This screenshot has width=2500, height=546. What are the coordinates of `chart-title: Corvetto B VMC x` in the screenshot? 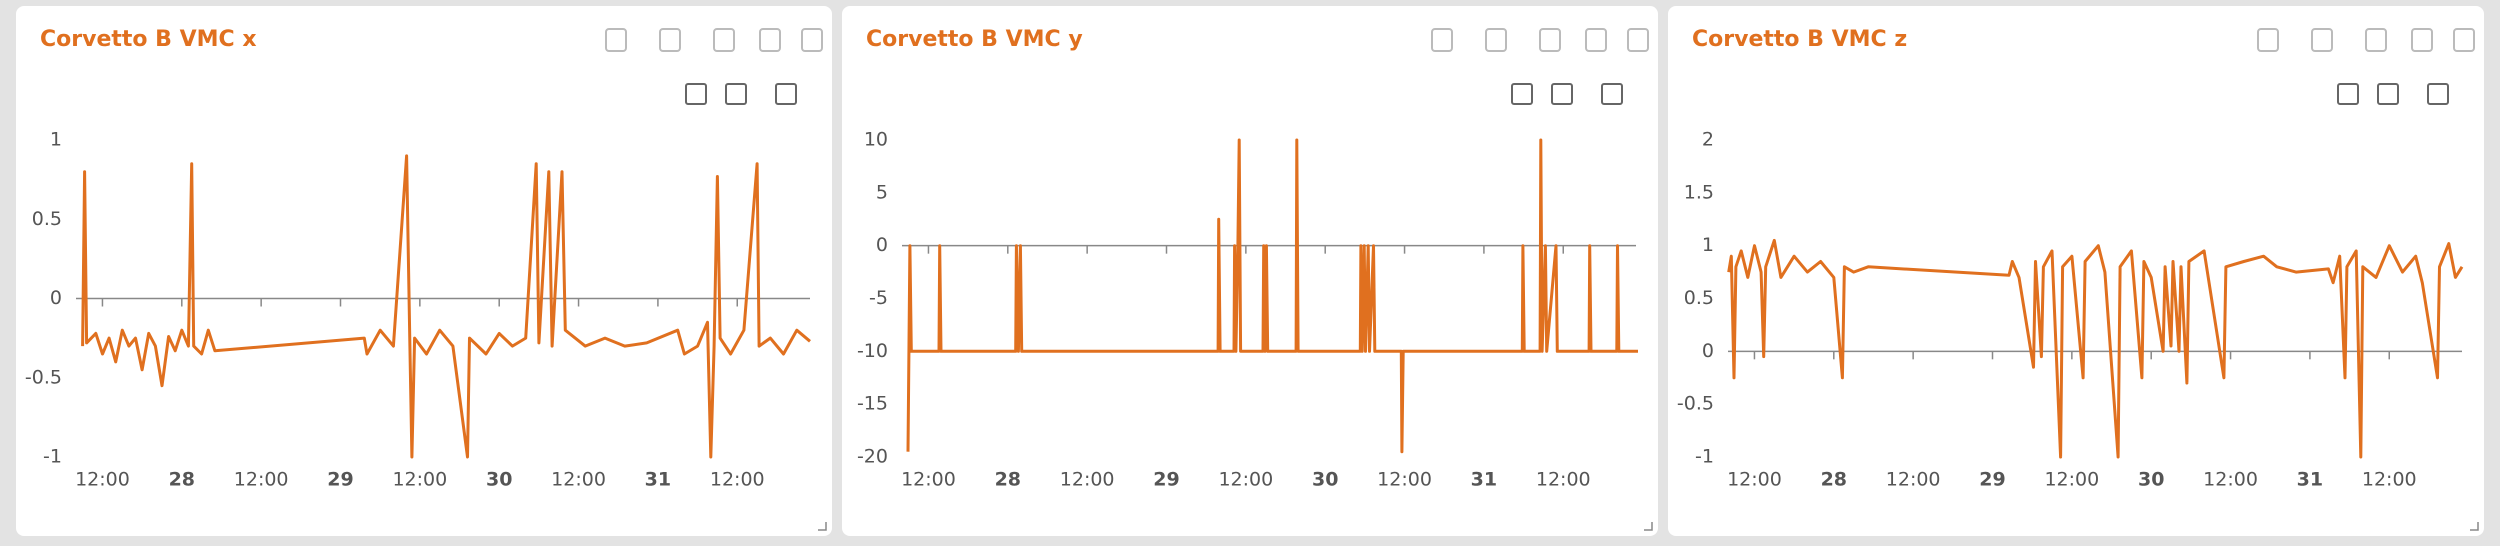 It's located at (148, 39).